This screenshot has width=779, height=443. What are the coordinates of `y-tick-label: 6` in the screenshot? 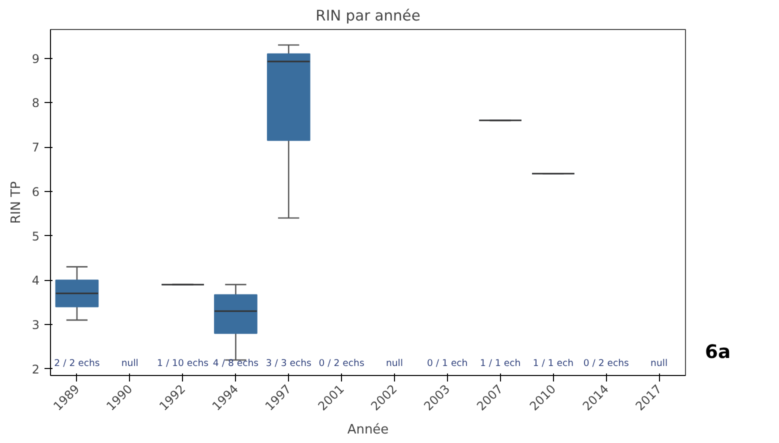 It's located at (36, 191).